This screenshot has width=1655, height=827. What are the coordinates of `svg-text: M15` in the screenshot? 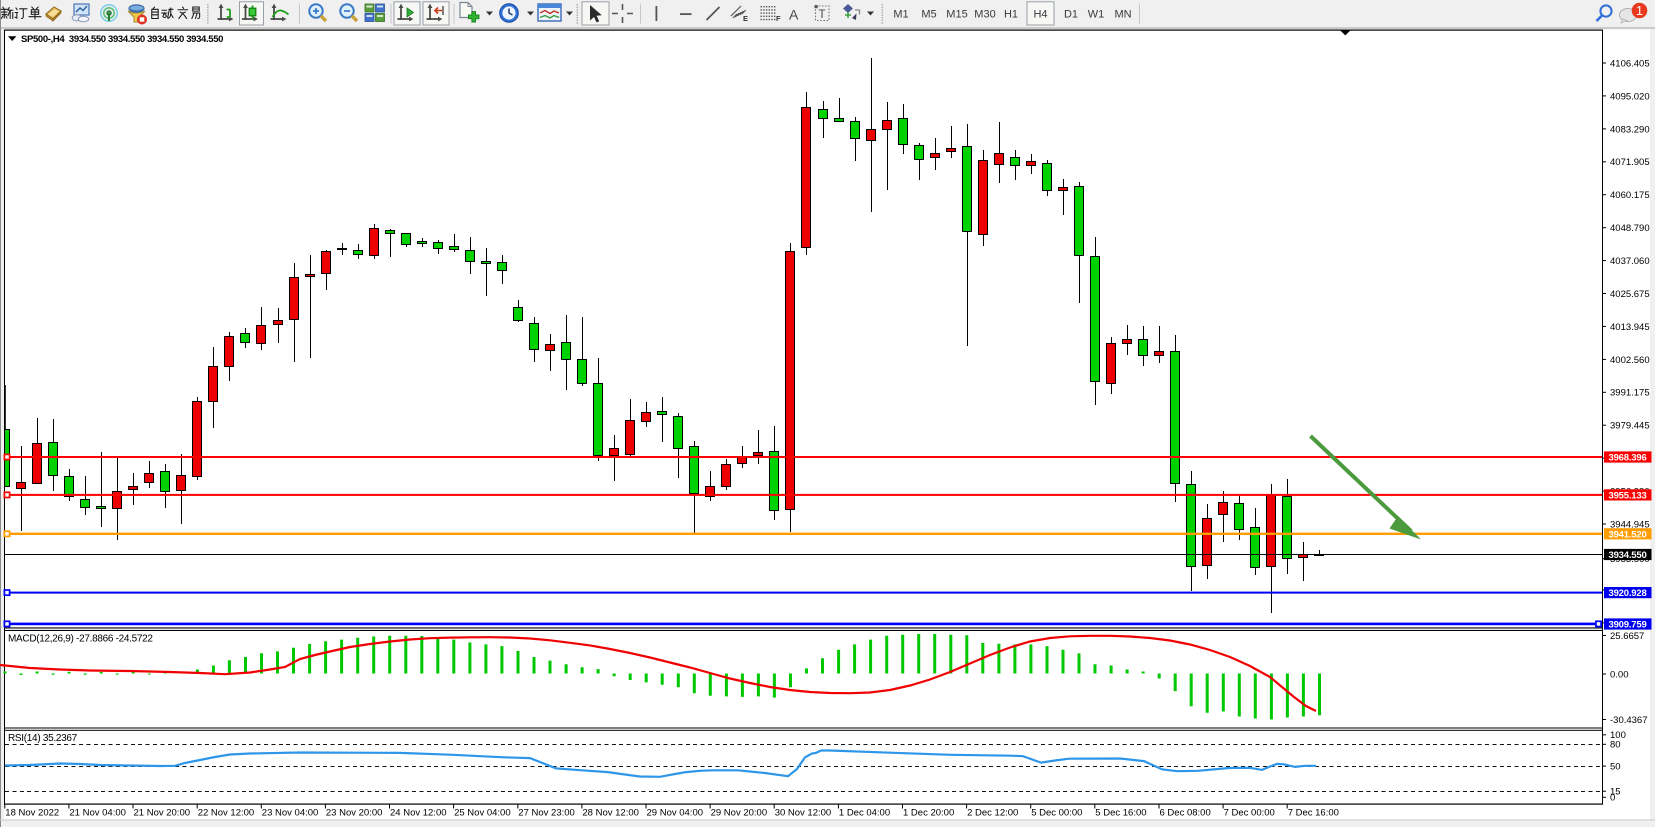 It's located at (956, 15).